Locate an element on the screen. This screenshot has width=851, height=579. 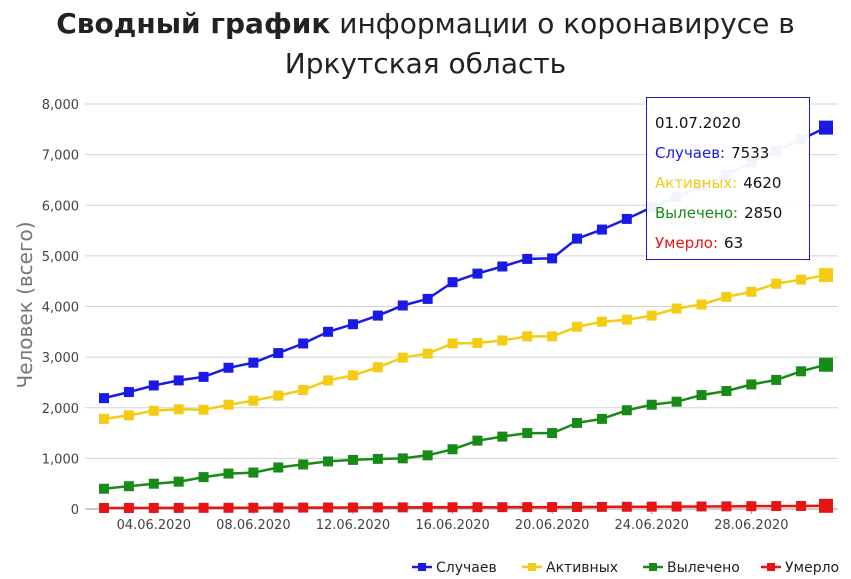
legend-item: Умерло is located at coordinates (800, 568).